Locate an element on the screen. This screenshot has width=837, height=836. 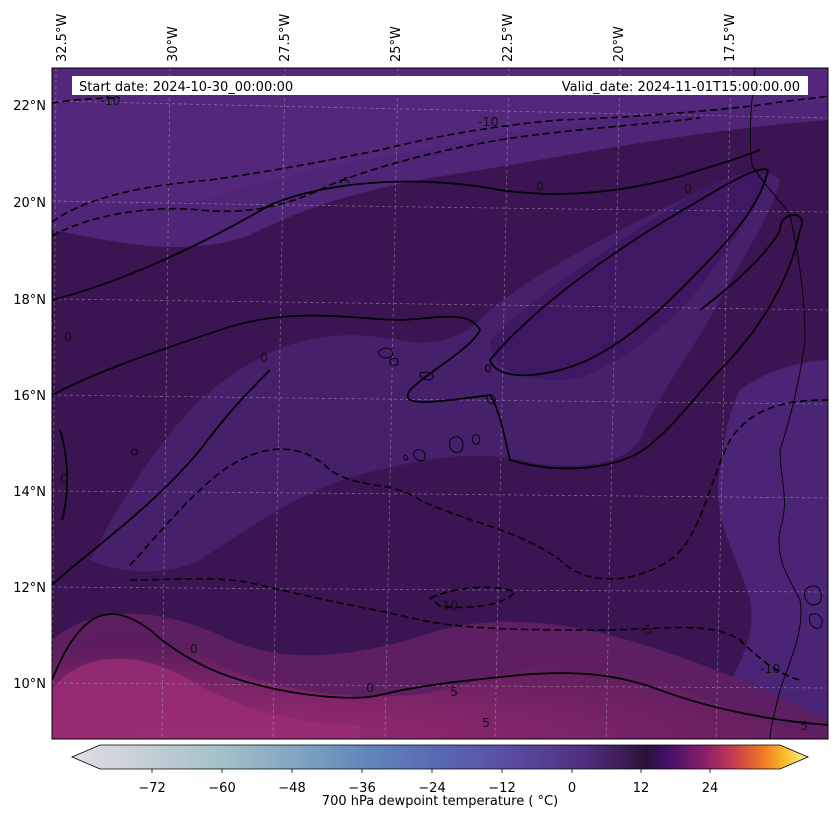
colorbar-tick-label: −24 is located at coordinates (431, 788).